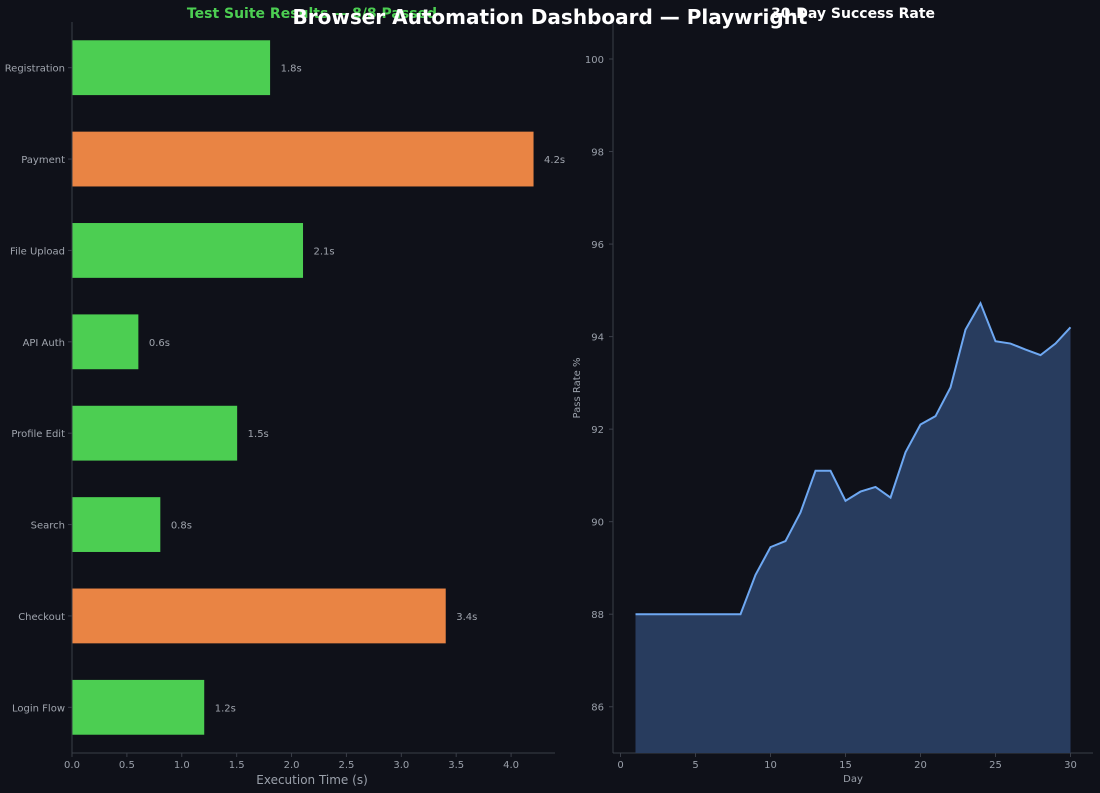  What do you see at coordinates (456, 765) in the screenshot?
I see `bar-x-tick-label: 3.5` at bounding box center [456, 765].